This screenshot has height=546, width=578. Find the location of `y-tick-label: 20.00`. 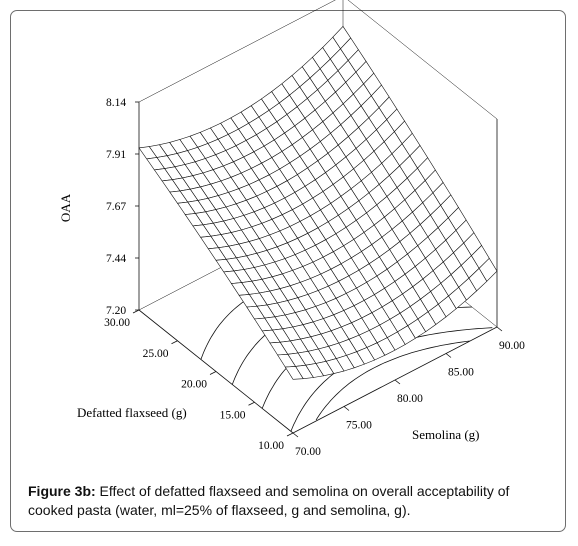

y-tick-label: 20.00 is located at coordinates (194, 385).